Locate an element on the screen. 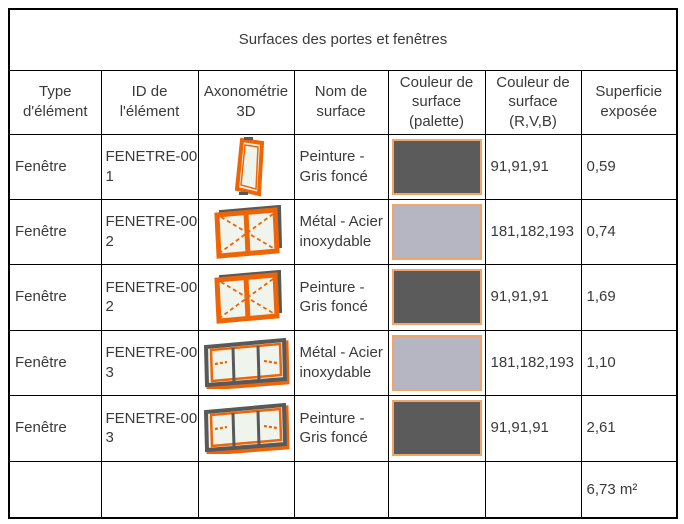 The height and width of the screenshot is (524, 684). title-row: Surfaces des portes et fenêtres is located at coordinates (343, 39).